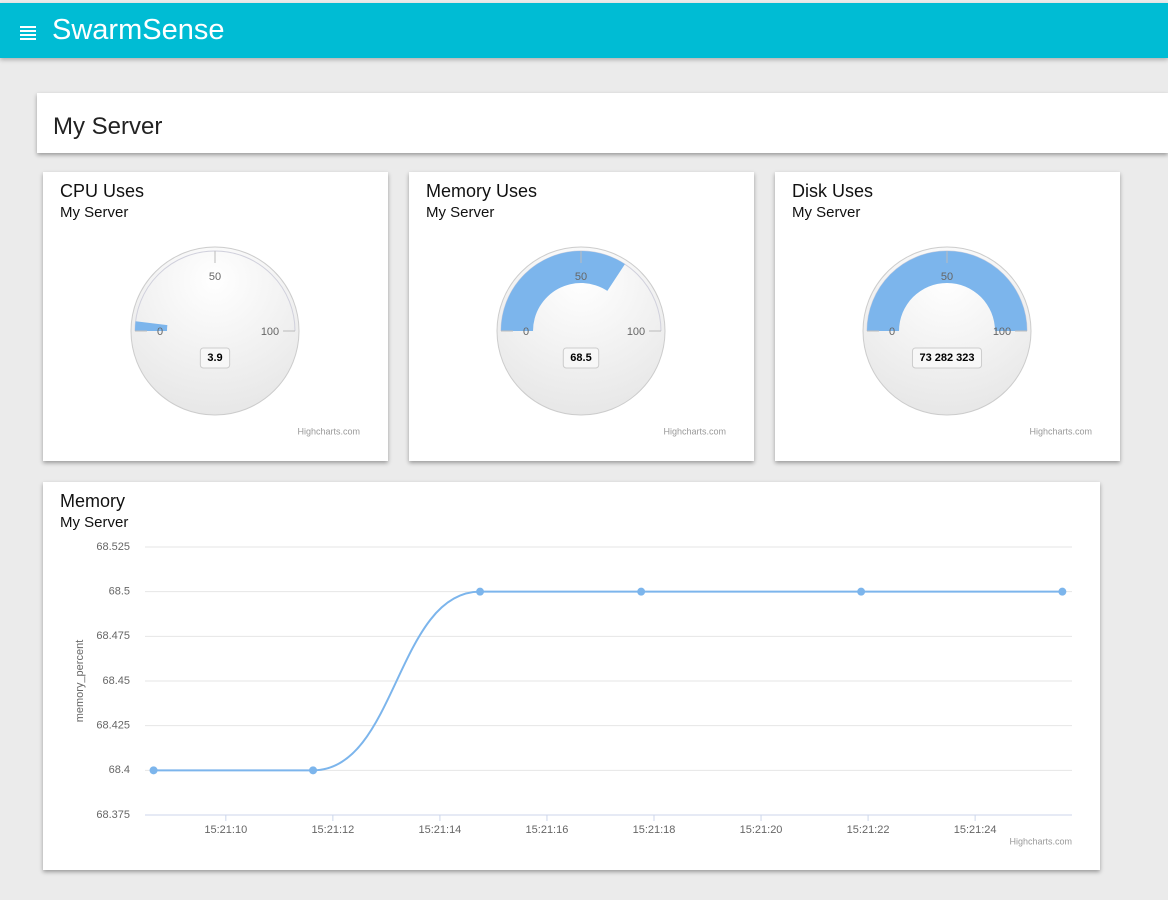  I want to click on gauge-value-label: 68.5, so click(580, 358).